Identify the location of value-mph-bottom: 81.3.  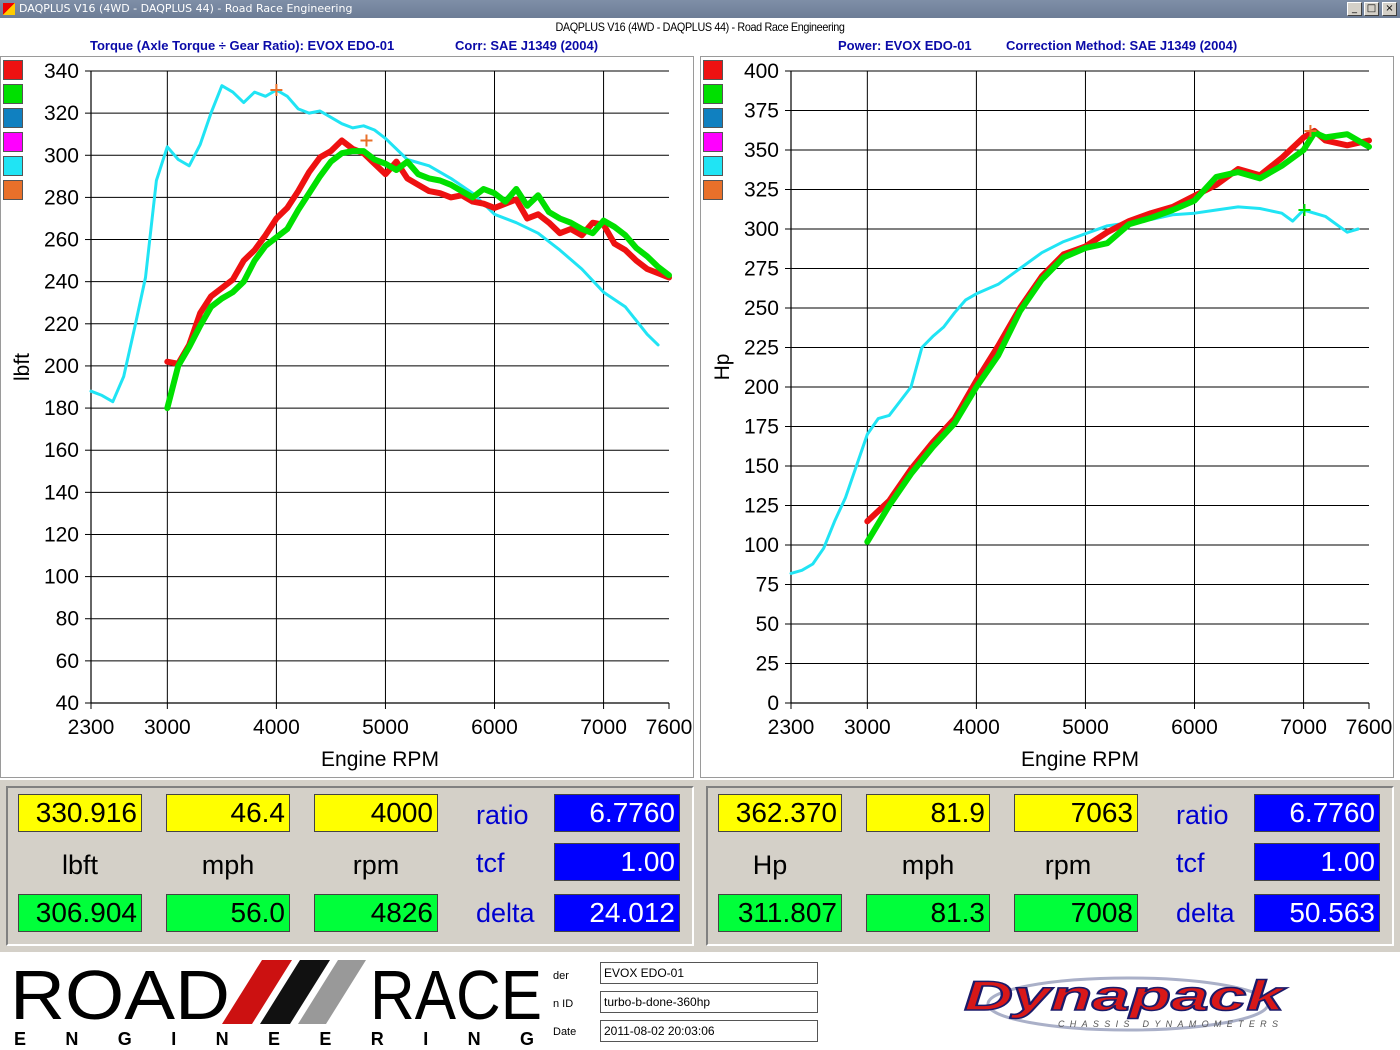
(928, 913).